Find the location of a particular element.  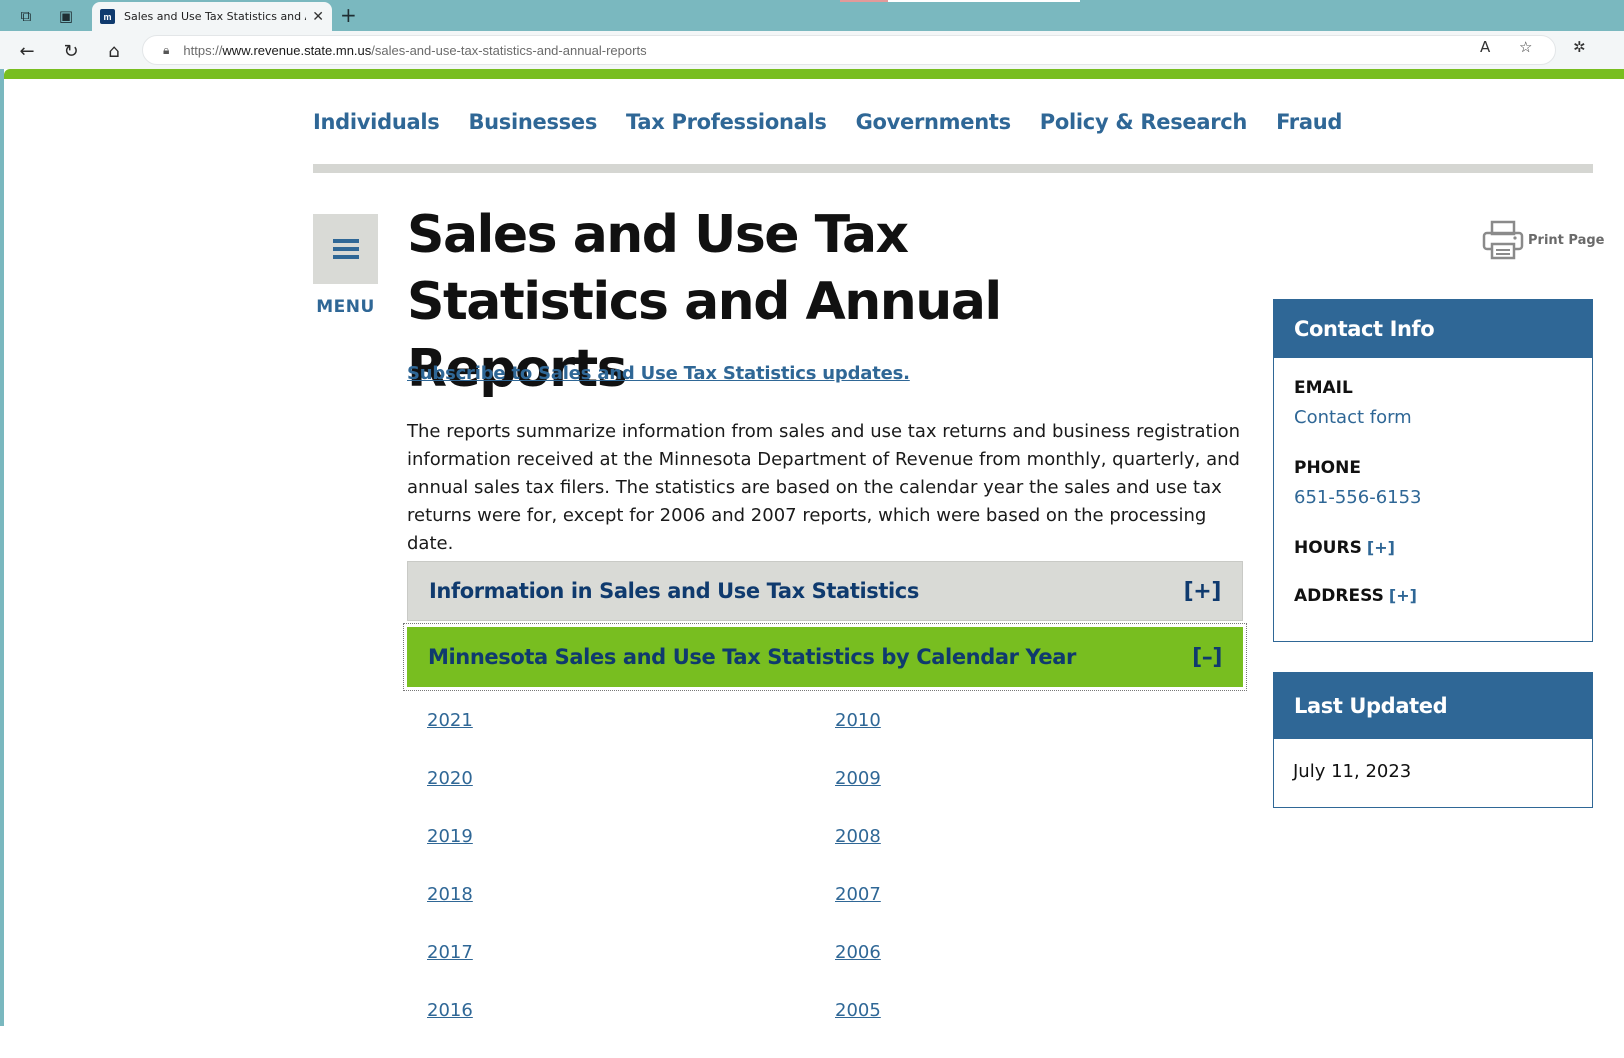

refresh-icon: ↻ is located at coordinates (71, 51).